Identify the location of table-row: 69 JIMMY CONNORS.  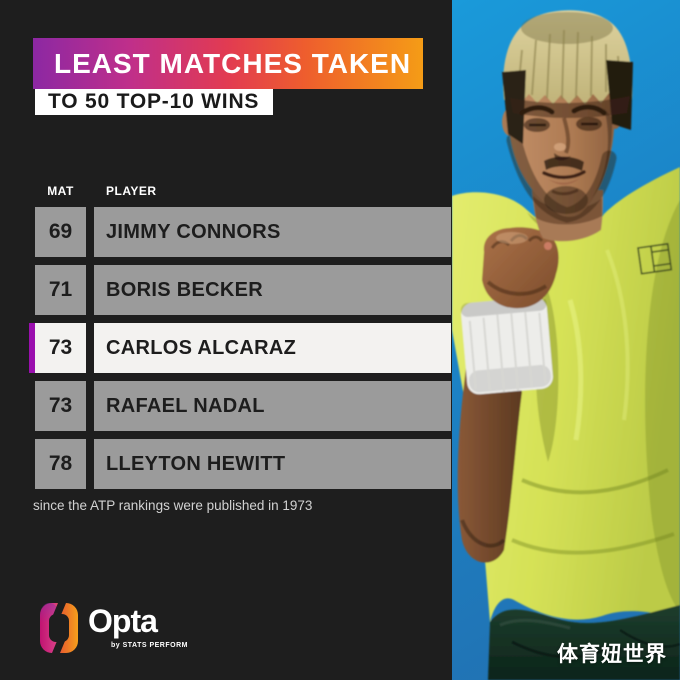
(243, 232).